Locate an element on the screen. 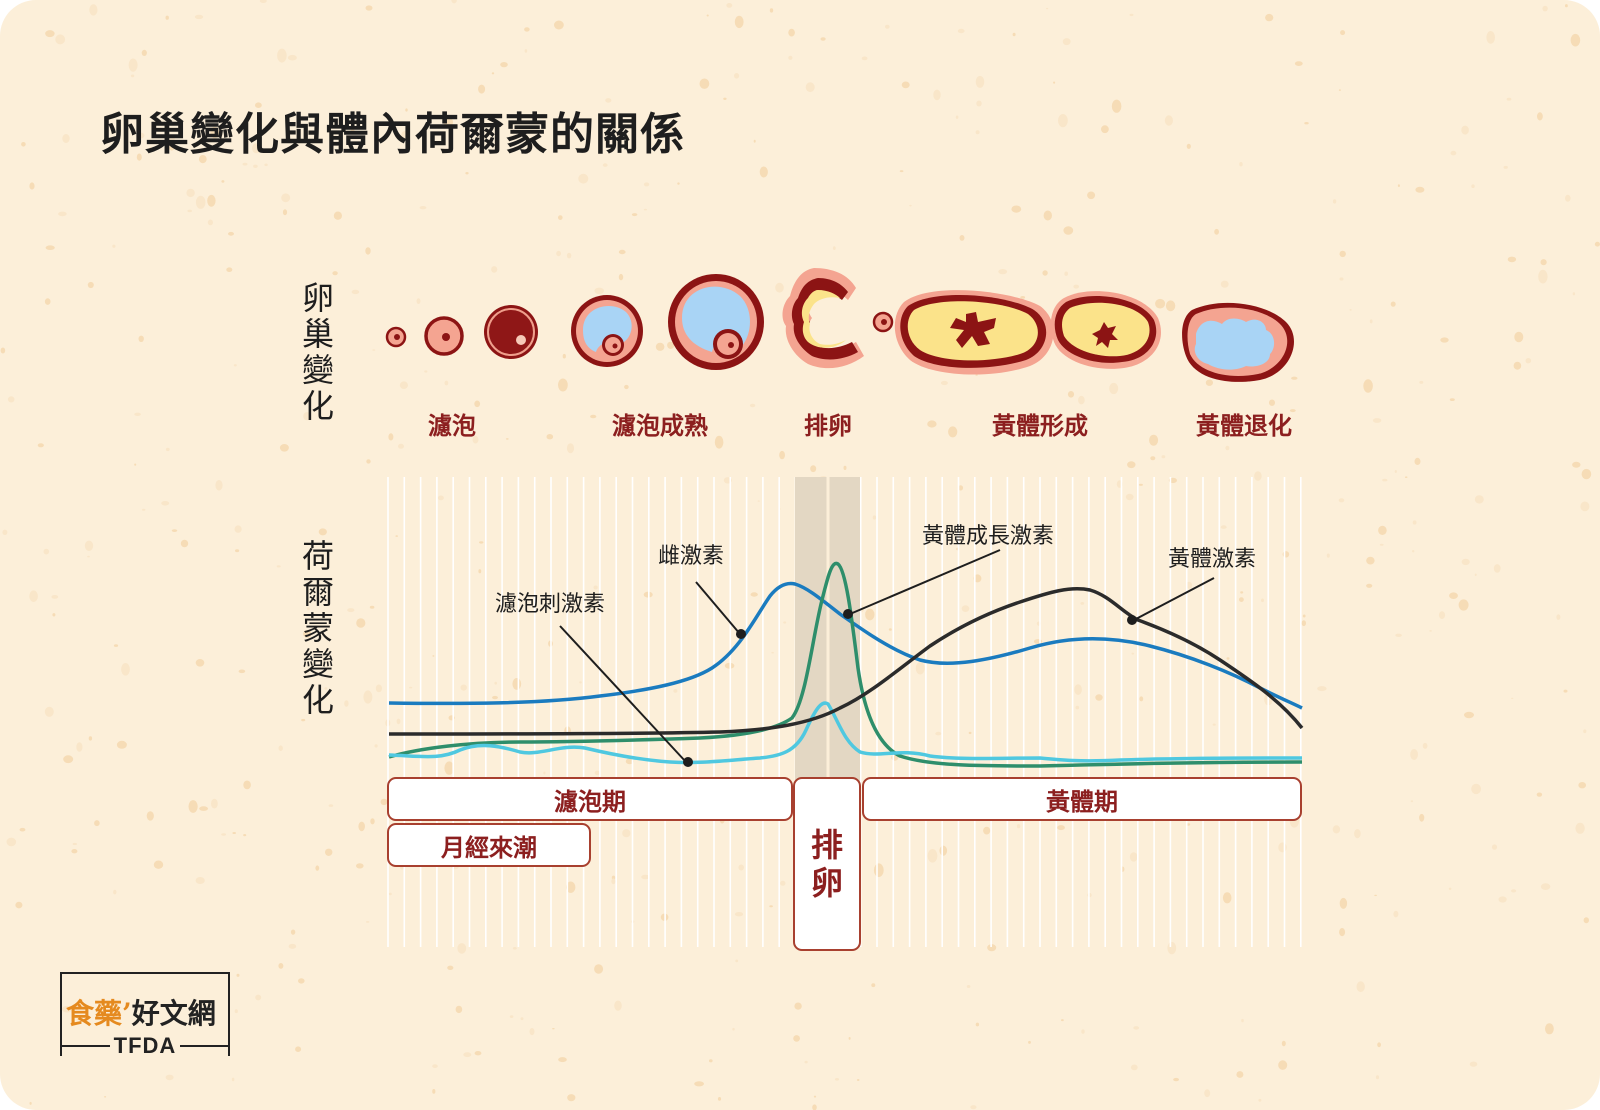 This screenshot has height=1110, width=1600. hormone-label-char: 蒙 is located at coordinates (317, 628).